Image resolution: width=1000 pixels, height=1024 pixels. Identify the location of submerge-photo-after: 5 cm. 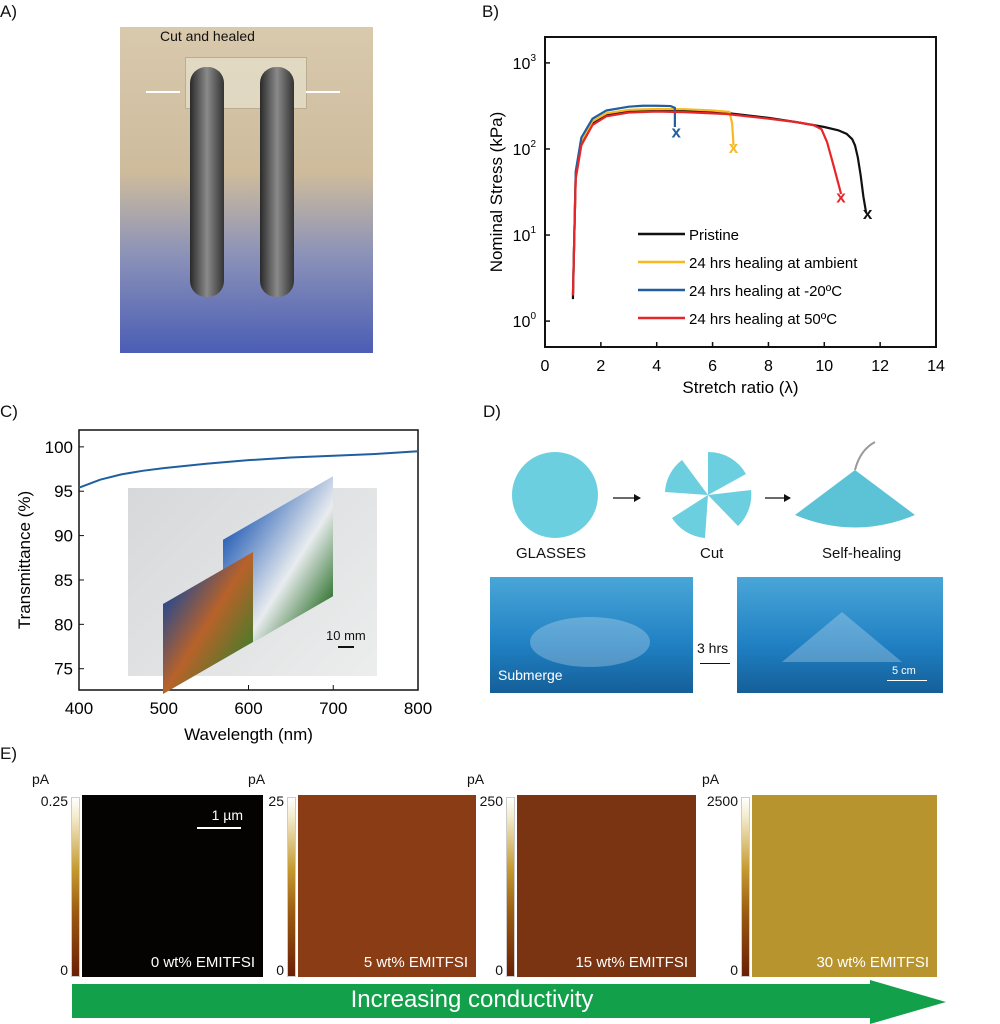
(840, 635).